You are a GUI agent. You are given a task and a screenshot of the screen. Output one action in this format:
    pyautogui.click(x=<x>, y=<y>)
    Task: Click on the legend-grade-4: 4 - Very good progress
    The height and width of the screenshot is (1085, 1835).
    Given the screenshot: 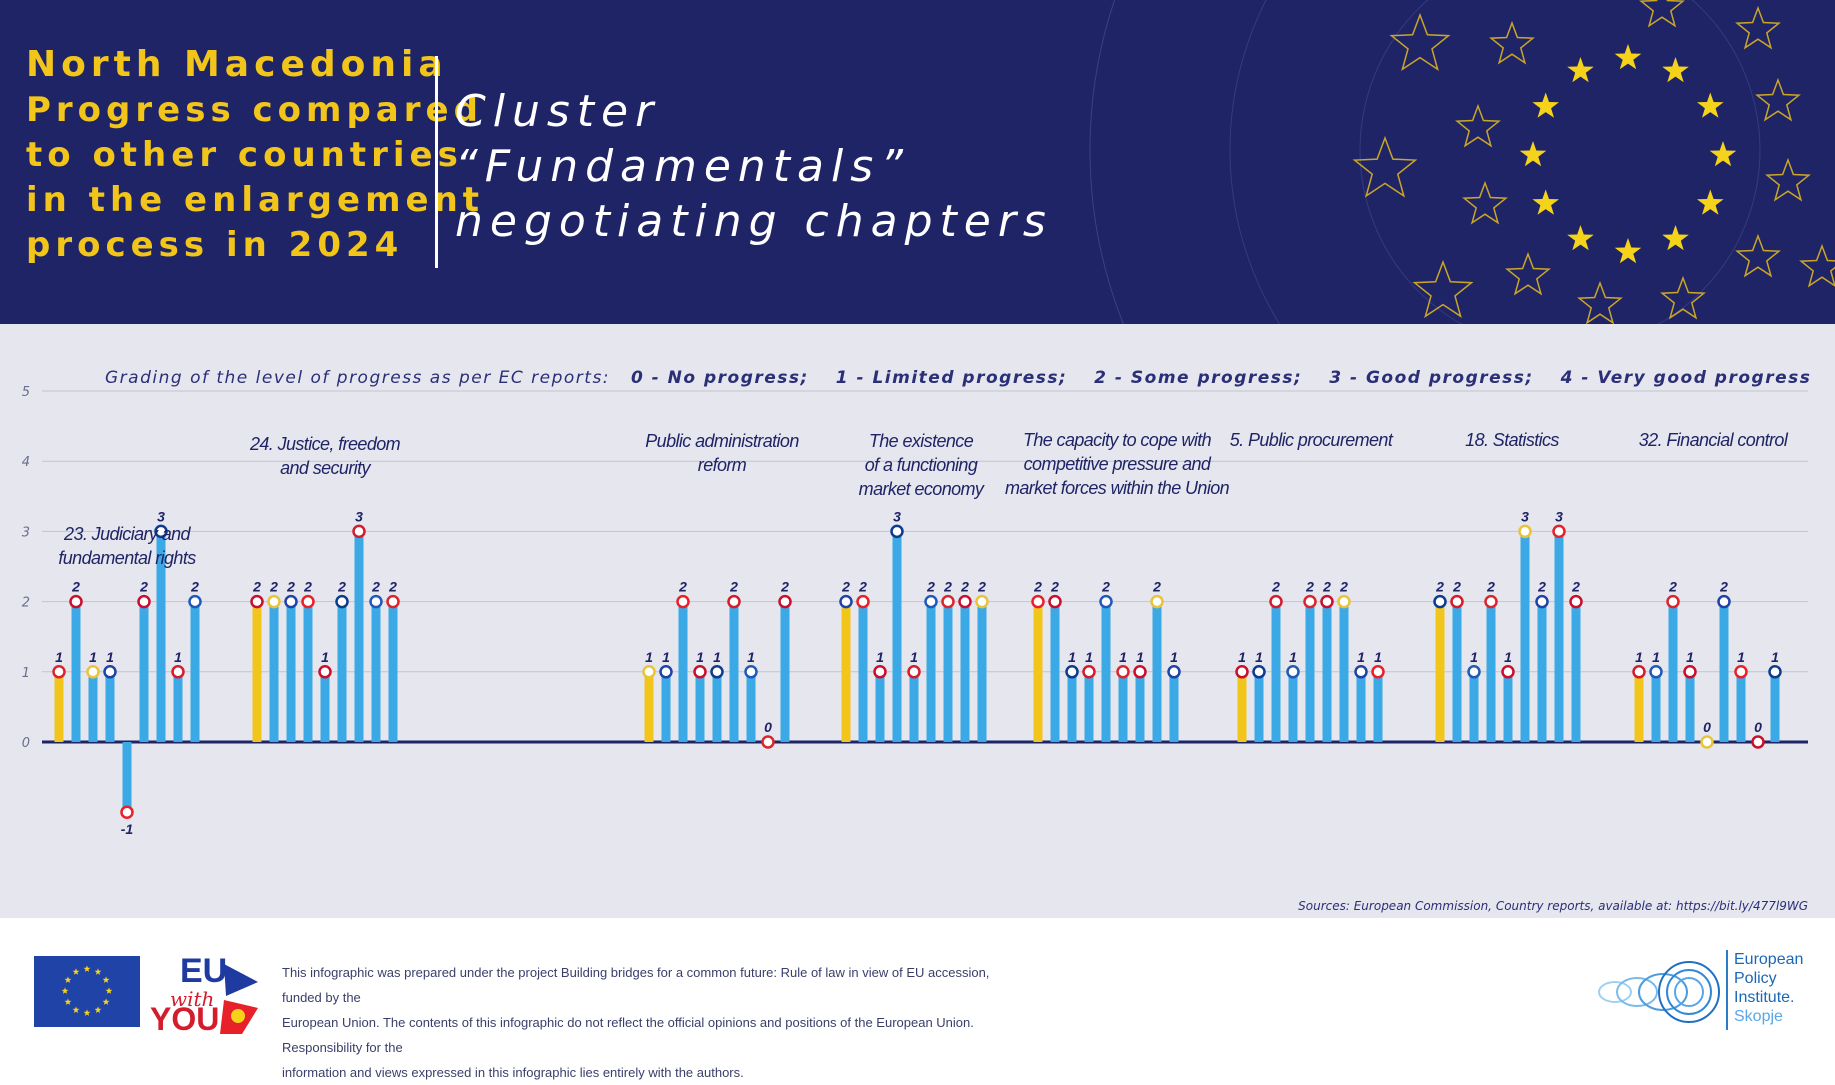 What is the action you would take?
    pyautogui.click(x=1686, y=378)
    